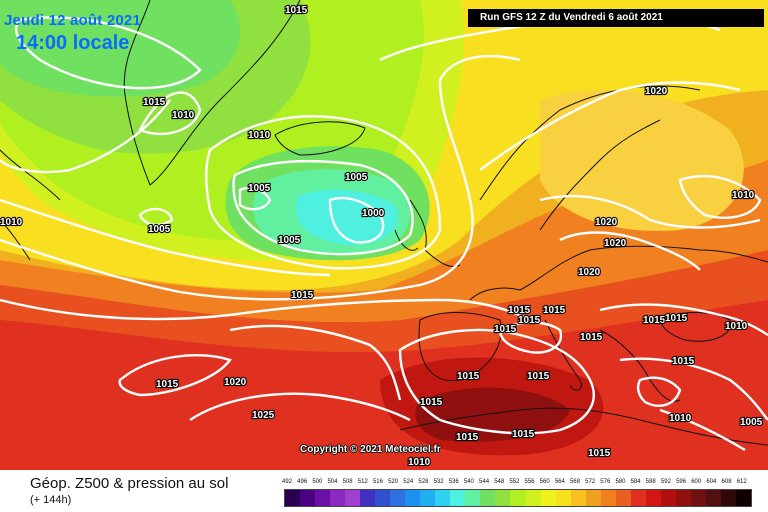  I want to click on legend-tick: 592, so click(665, 482).